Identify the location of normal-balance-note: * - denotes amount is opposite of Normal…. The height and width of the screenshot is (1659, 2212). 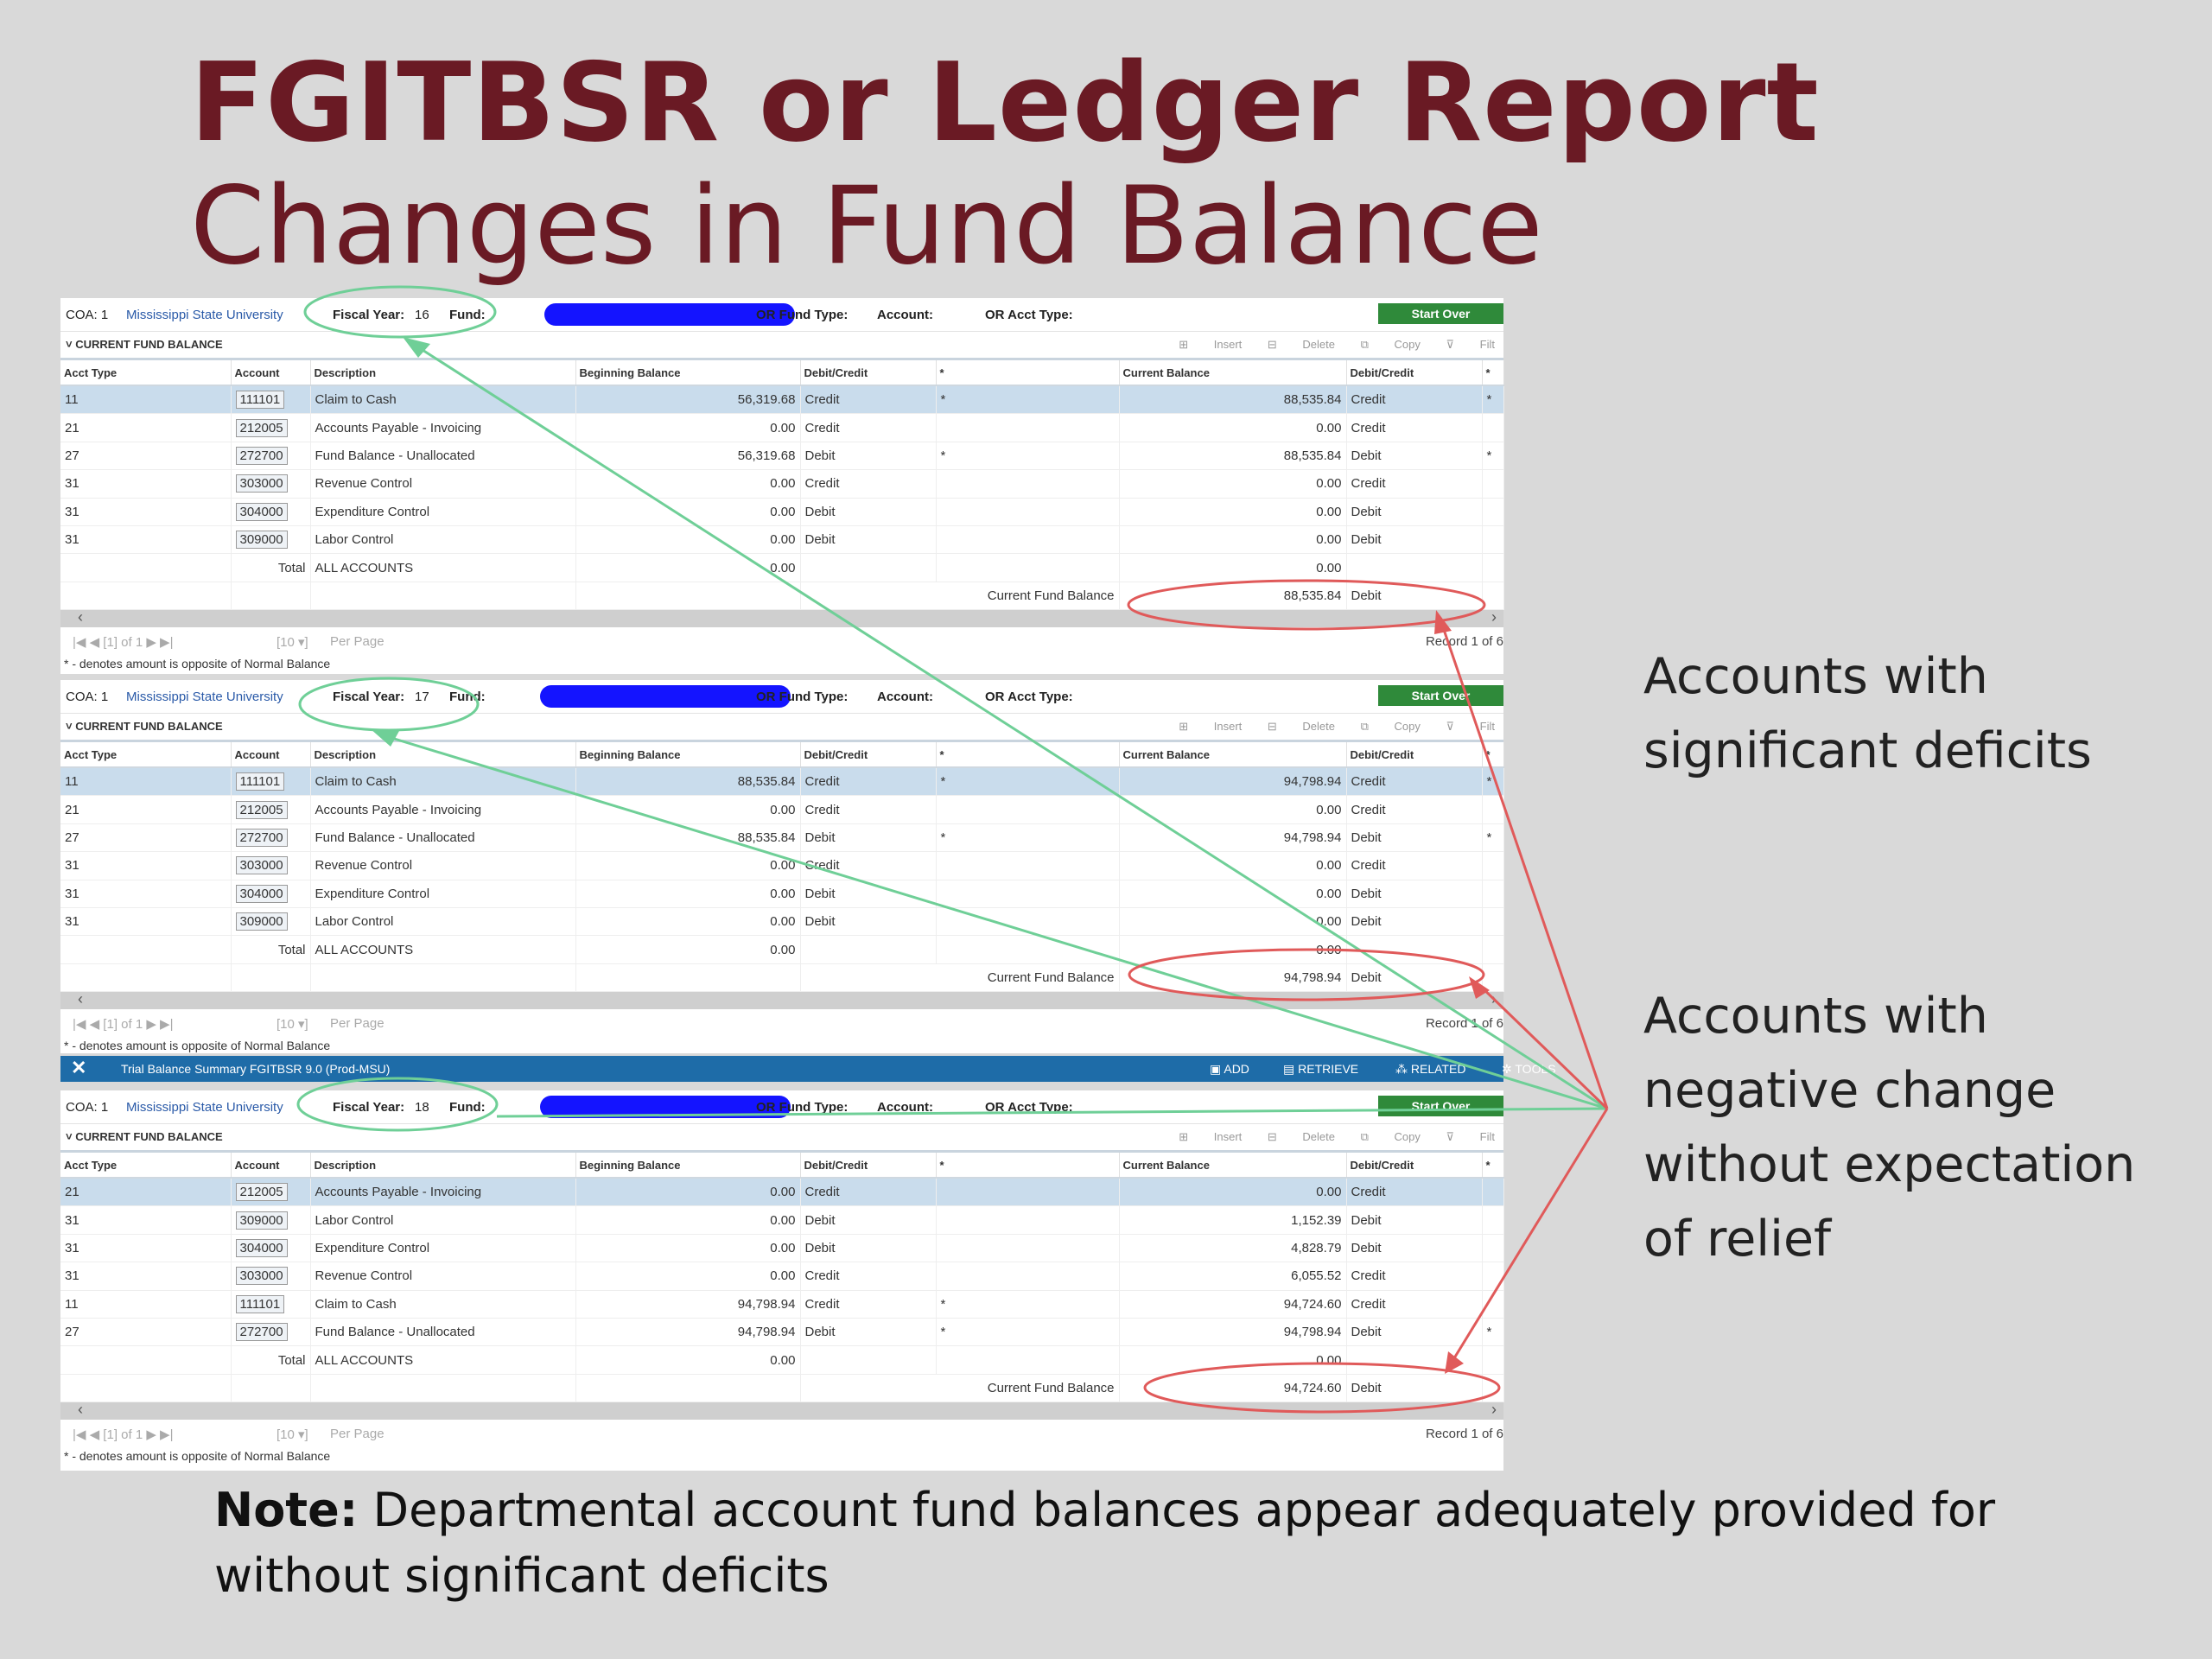
(197, 664).